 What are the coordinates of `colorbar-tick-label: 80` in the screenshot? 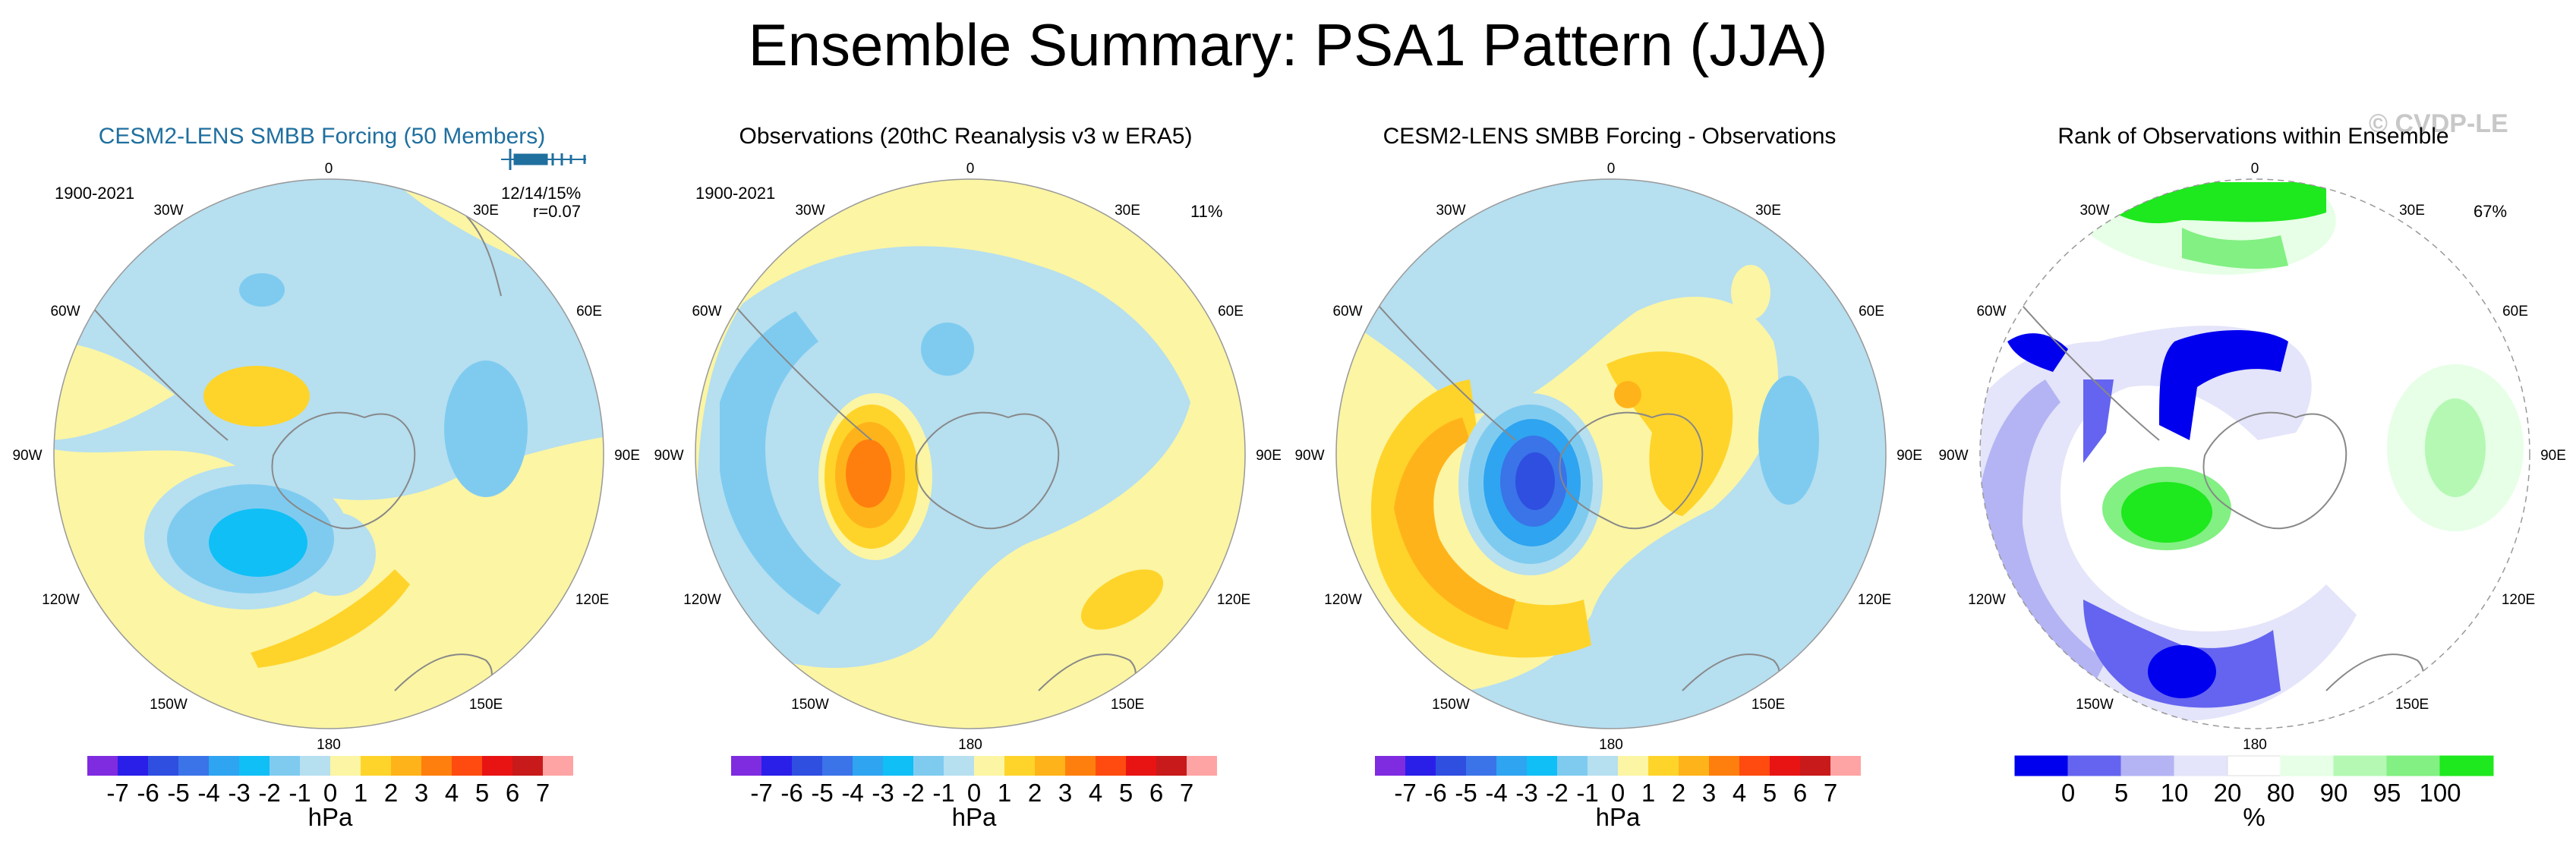 It's located at (2281, 793).